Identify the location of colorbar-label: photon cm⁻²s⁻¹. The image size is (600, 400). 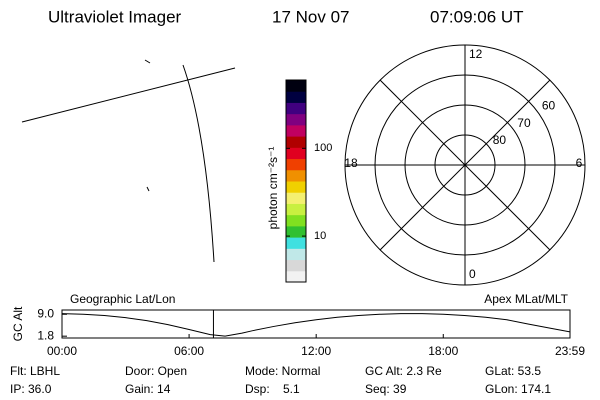
(273, 188).